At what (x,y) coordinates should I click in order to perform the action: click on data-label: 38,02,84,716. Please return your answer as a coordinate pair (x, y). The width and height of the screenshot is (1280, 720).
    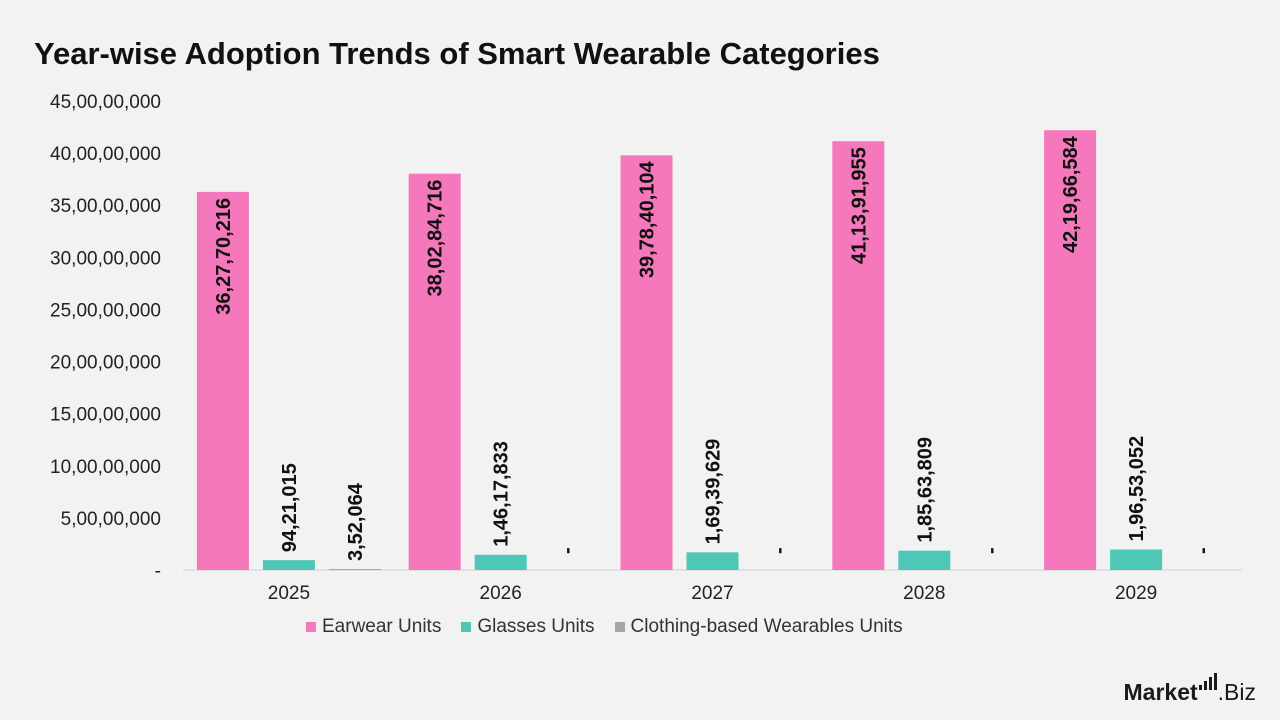
    Looking at the image, I should click on (436, 238).